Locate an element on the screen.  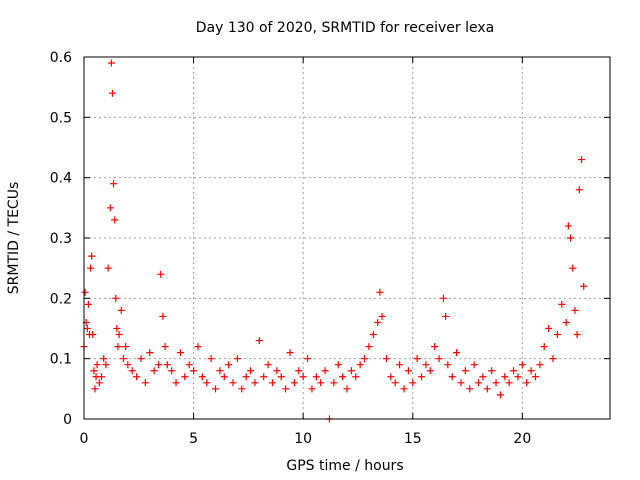
y-tick-label: 0.6 is located at coordinates (61, 58).